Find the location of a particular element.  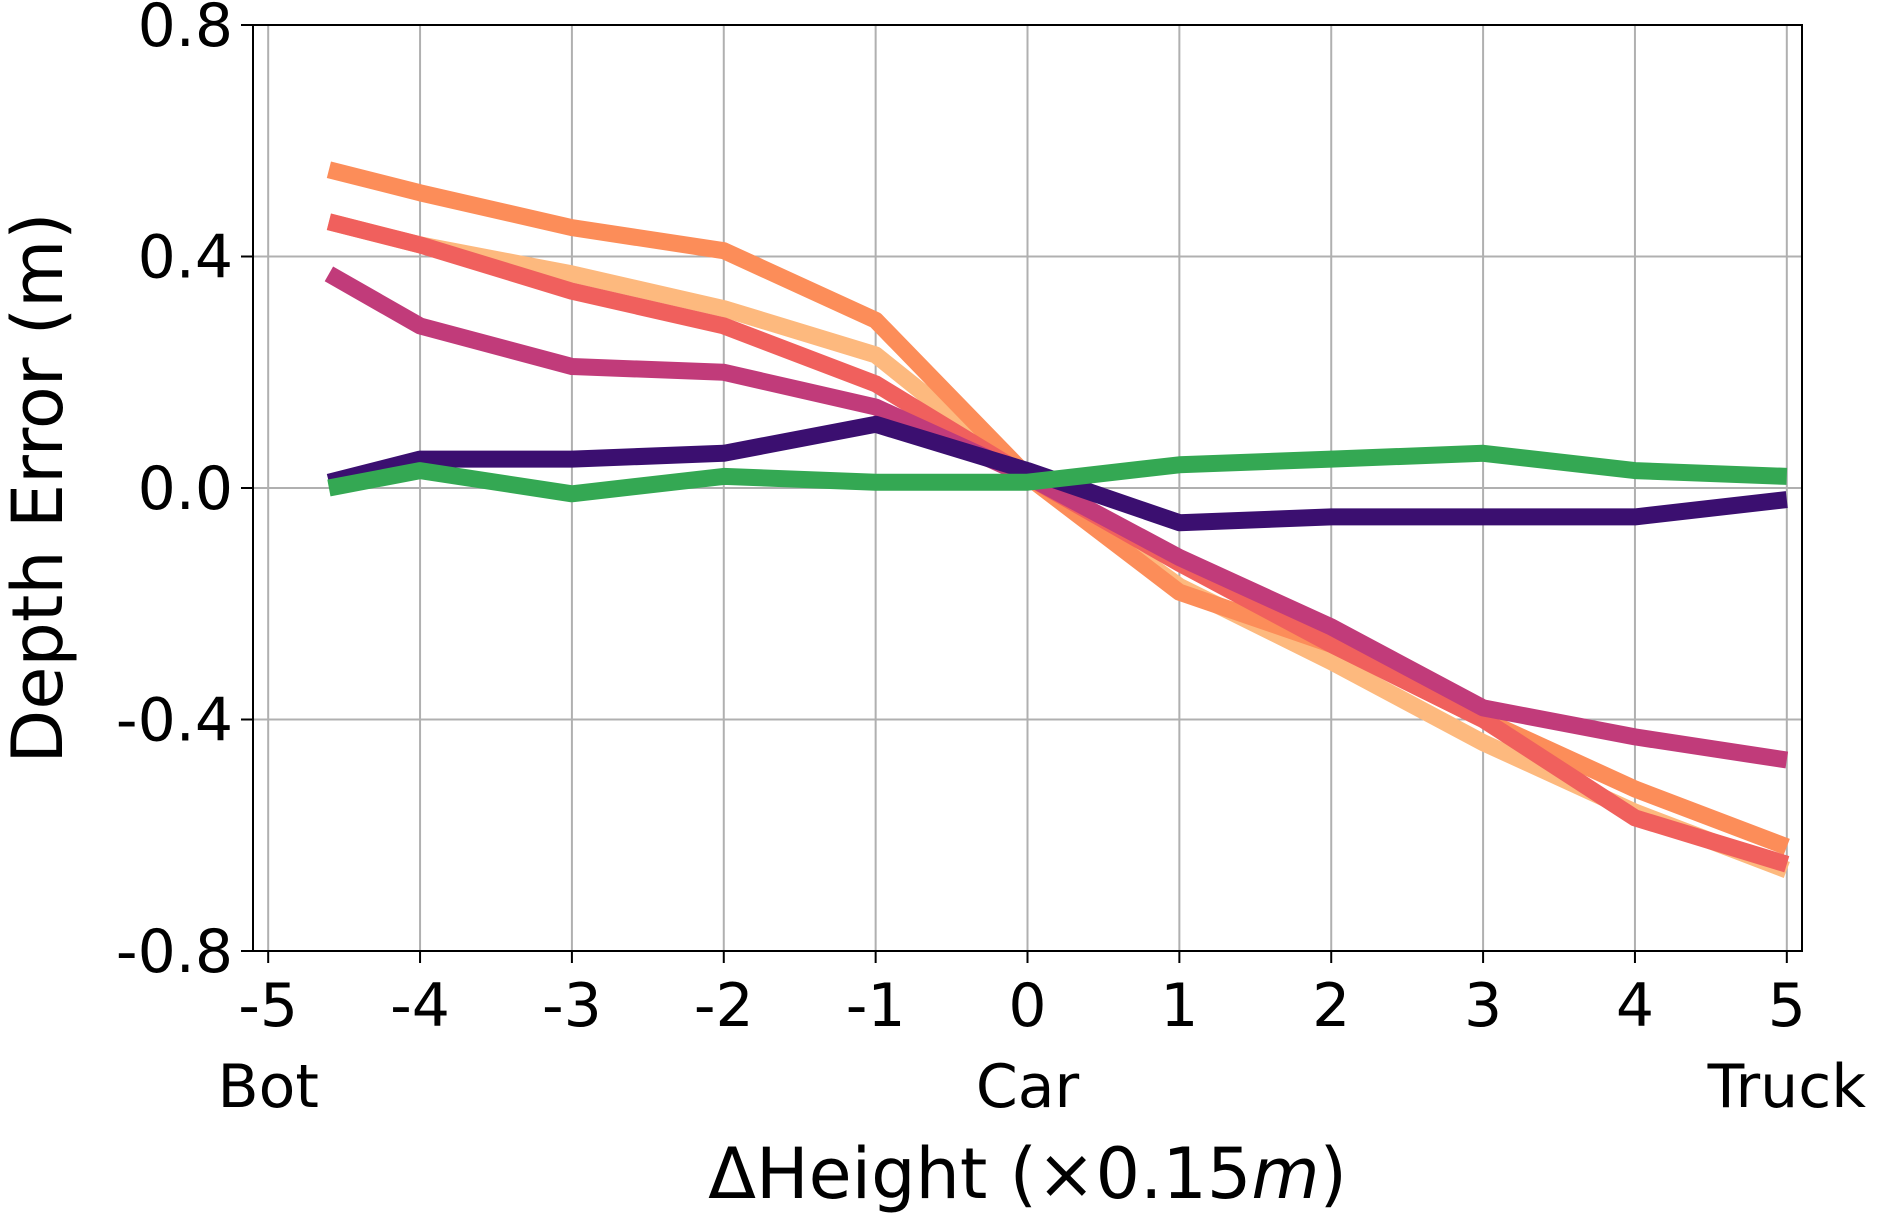

y-tick-label: 0.8 is located at coordinates (185, 30).